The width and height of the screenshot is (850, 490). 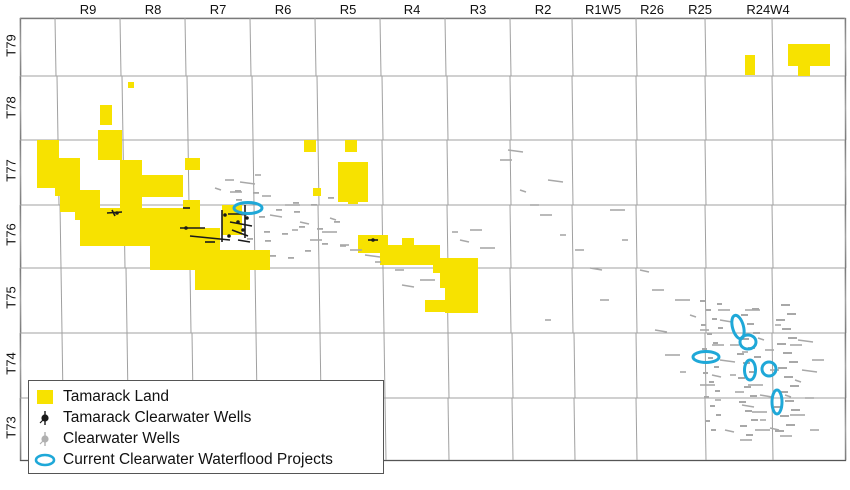 I want to click on township-label-t74: T74, so click(x=11, y=363).